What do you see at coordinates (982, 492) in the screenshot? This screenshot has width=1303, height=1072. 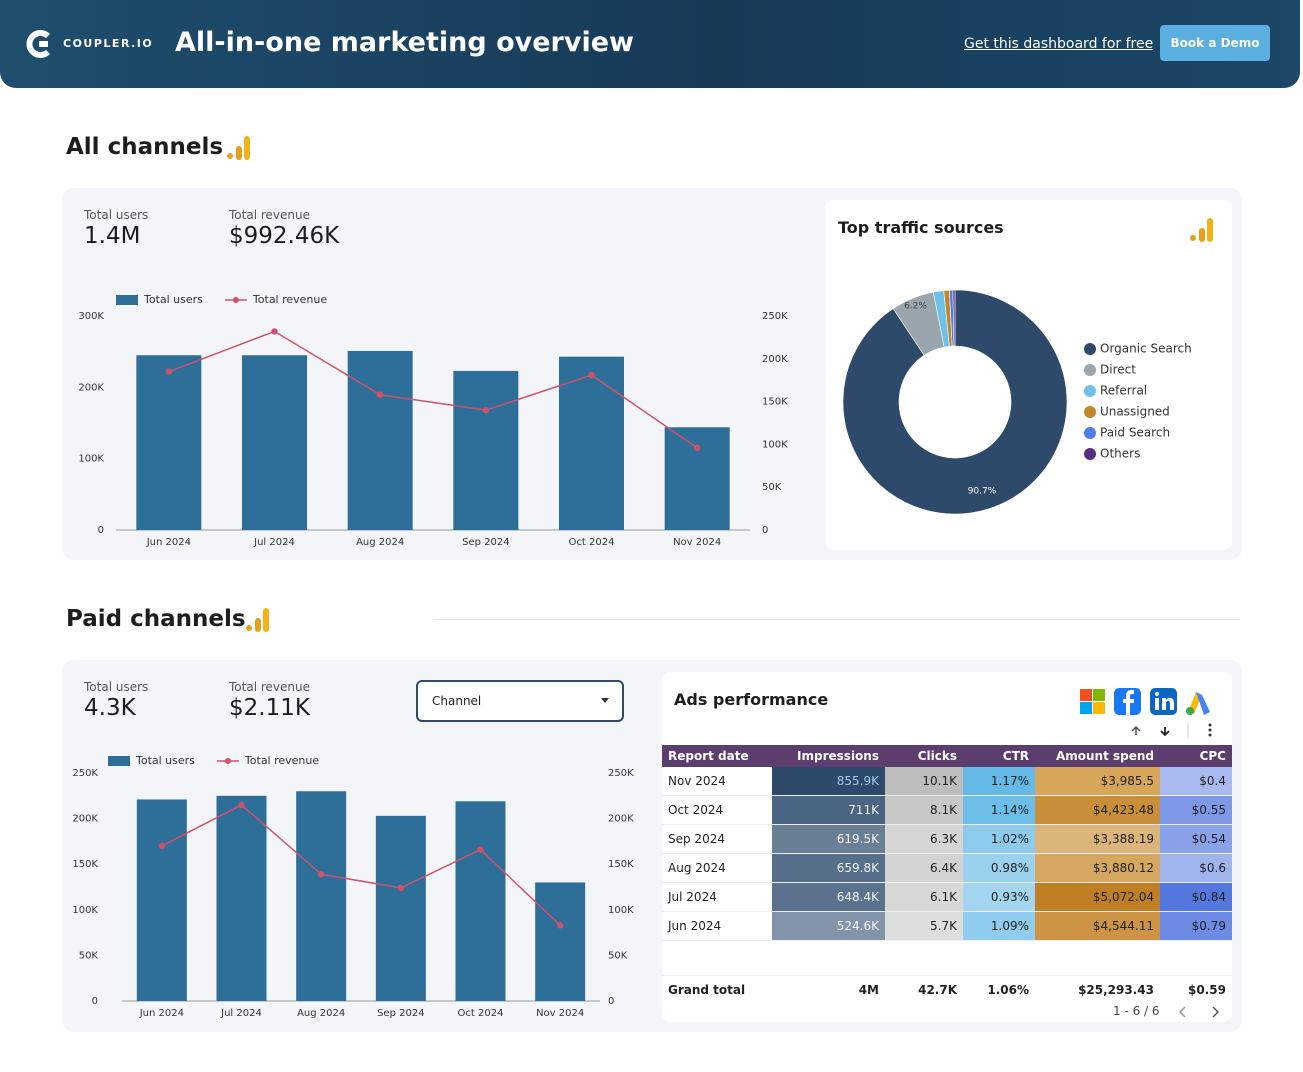 I see `slice-label: 90.7%` at bounding box center [982, 492].